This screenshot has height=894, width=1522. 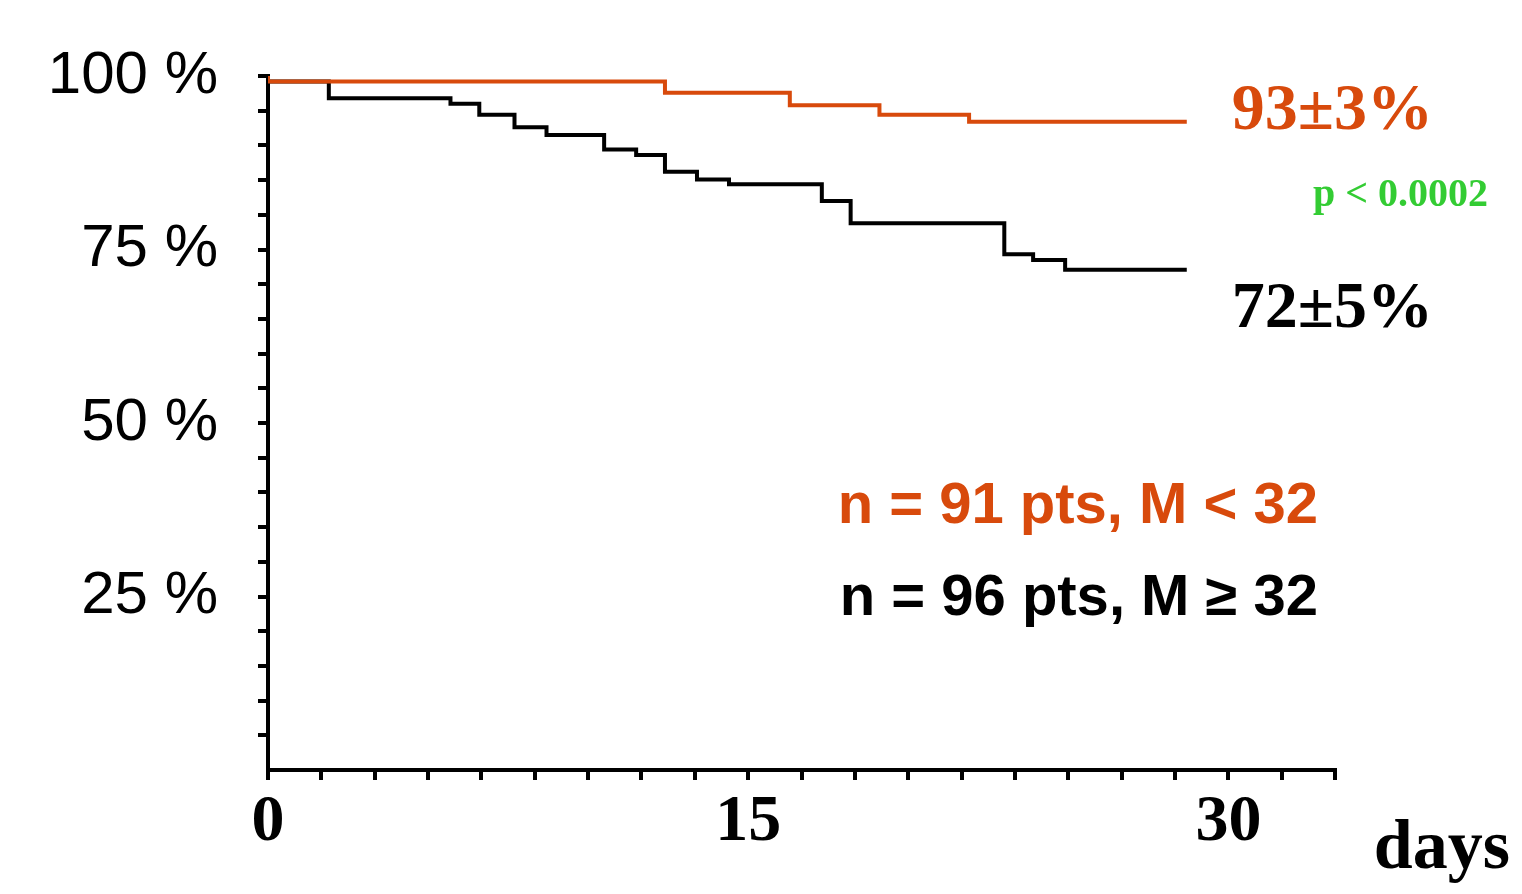 What do you see at coordinates (748, 817) in the screenshot?
I see `x-tick-label: 15` at bounding box center [748, 817].